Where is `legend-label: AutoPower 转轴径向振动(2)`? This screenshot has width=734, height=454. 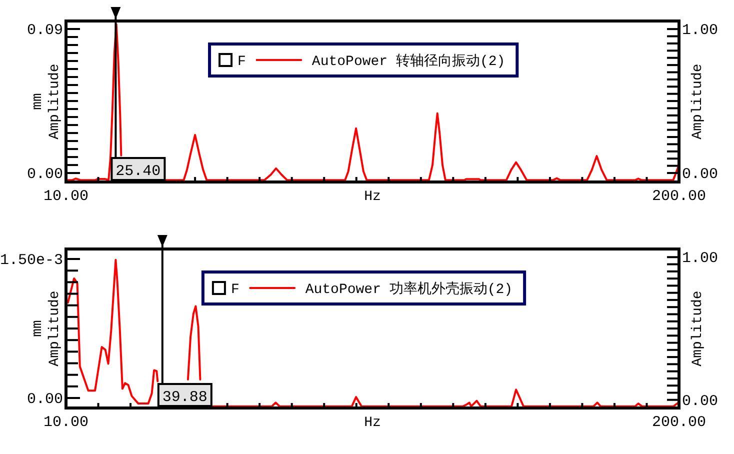 legend-label: AutoPower 转轴径向振动(2) is located at coordinates (409, 61).